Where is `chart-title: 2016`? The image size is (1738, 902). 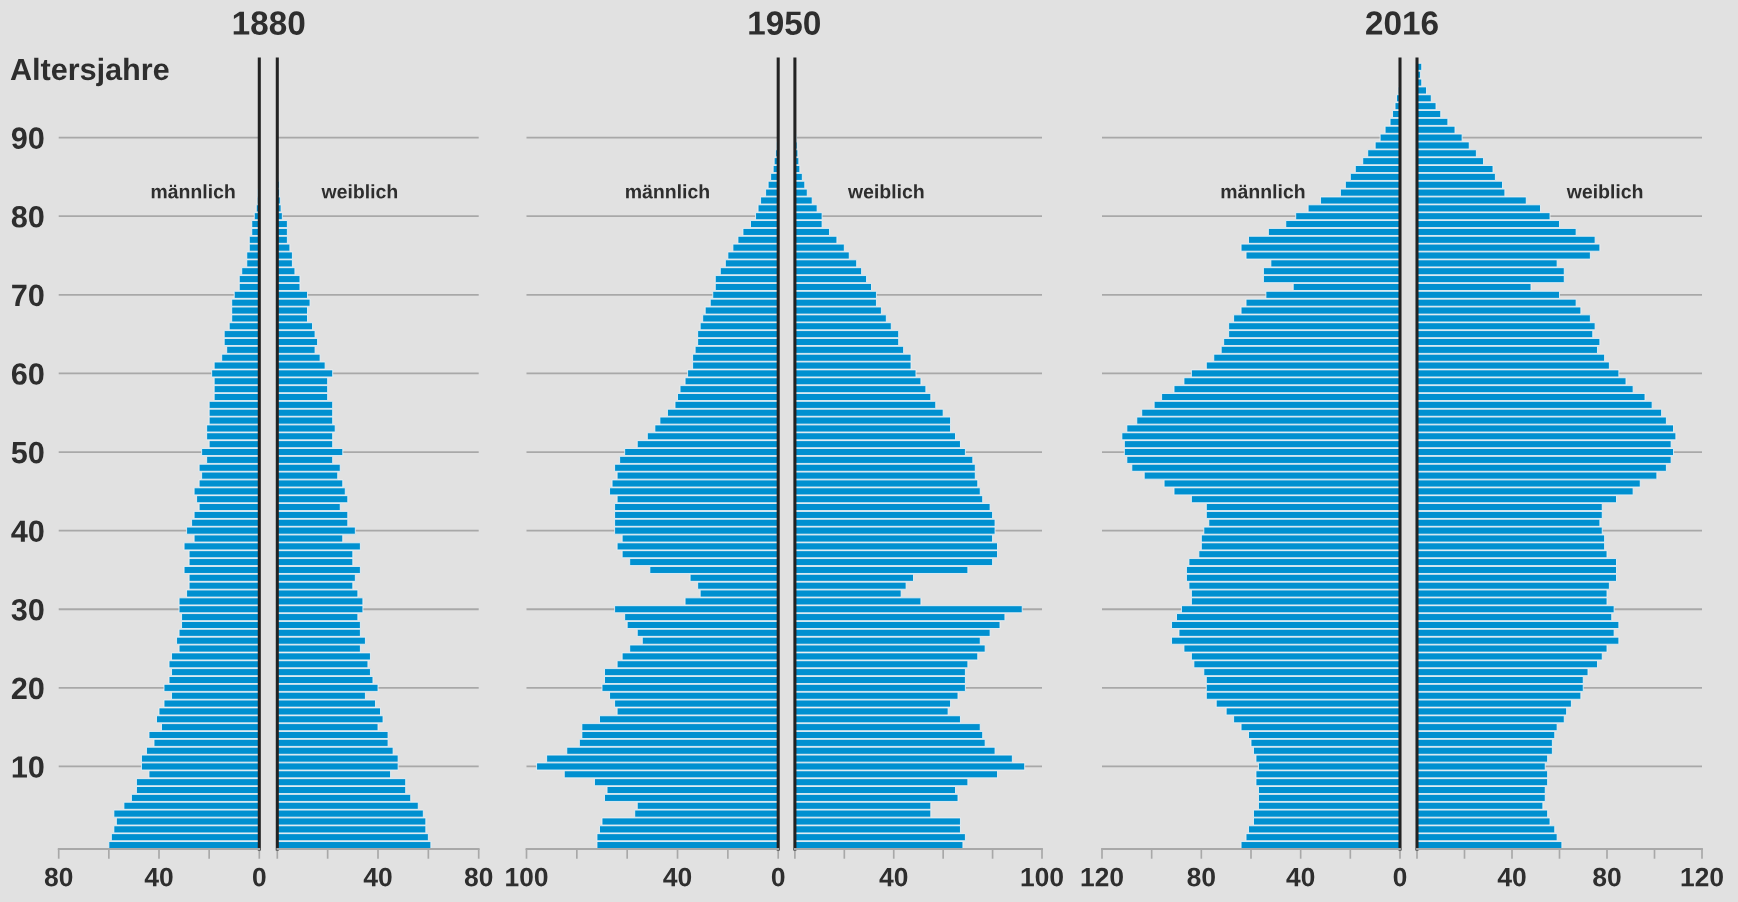
chart-title: 2016 is located at coordinates (1402, 23).